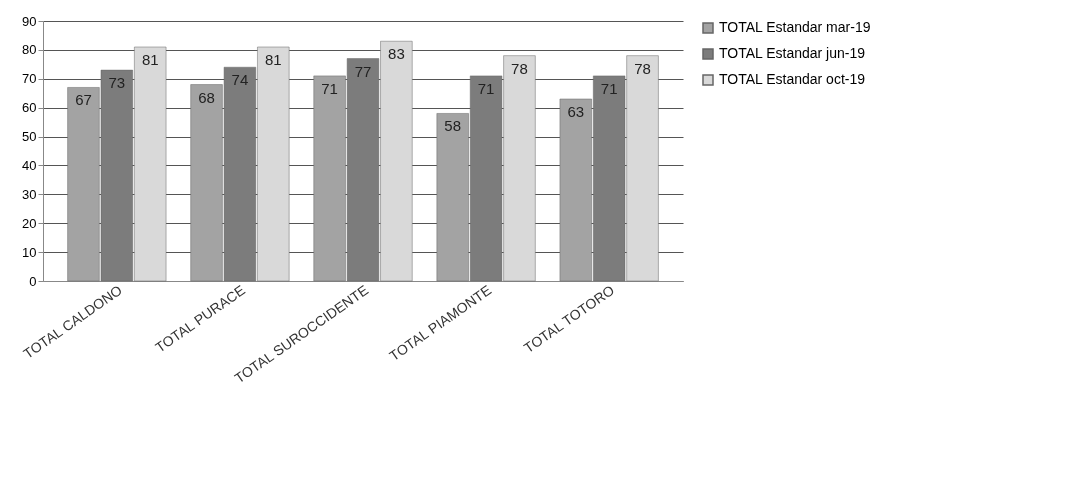  I want to click on y-tick-label: 0, so click(33, 281).